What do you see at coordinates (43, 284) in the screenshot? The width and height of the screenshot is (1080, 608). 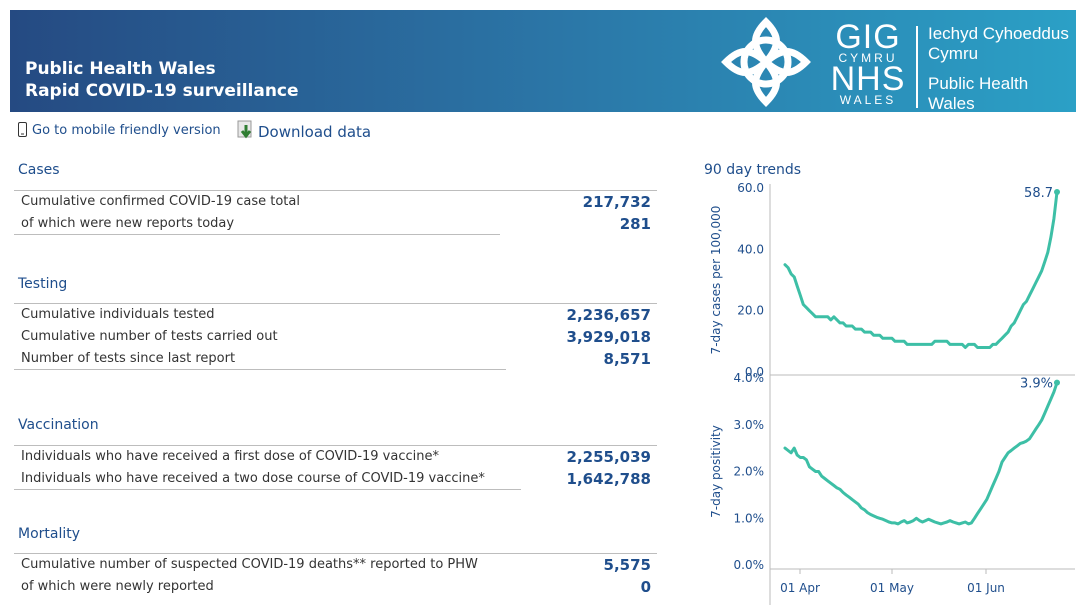 I see `testing-title: Testing` at bounding box center [43, 284].